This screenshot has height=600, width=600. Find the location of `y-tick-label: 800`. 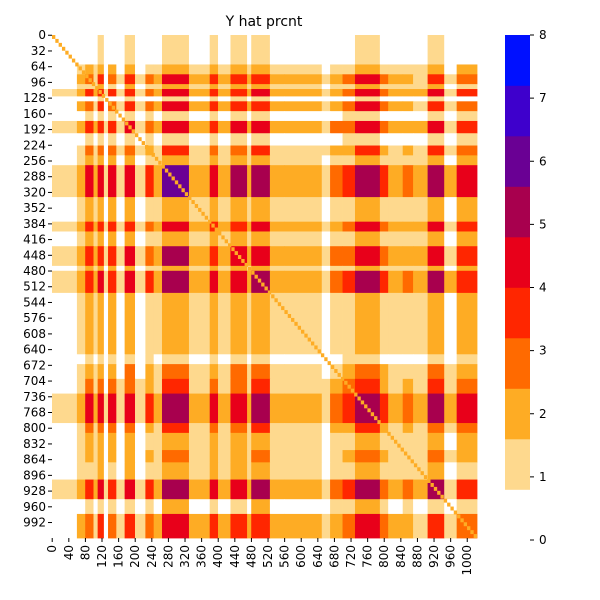

y-tick-label: 800 is located at coordinates (34, 428).